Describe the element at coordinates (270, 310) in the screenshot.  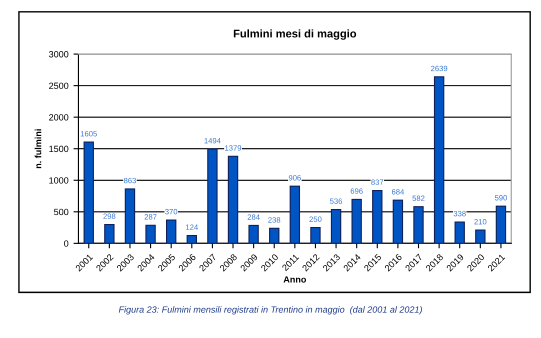
I see `text: Figura 23: Fulmini mensili registrati in Trentino in maggio (dal 2001 al 2021)` at that location.